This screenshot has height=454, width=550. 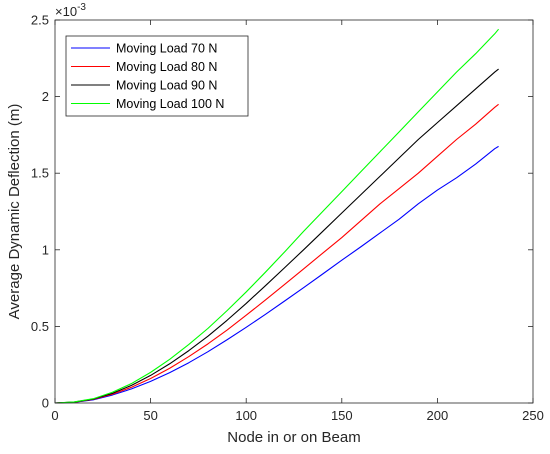 I want to click on x-tick-label: 0, so click(x=54, y=415).